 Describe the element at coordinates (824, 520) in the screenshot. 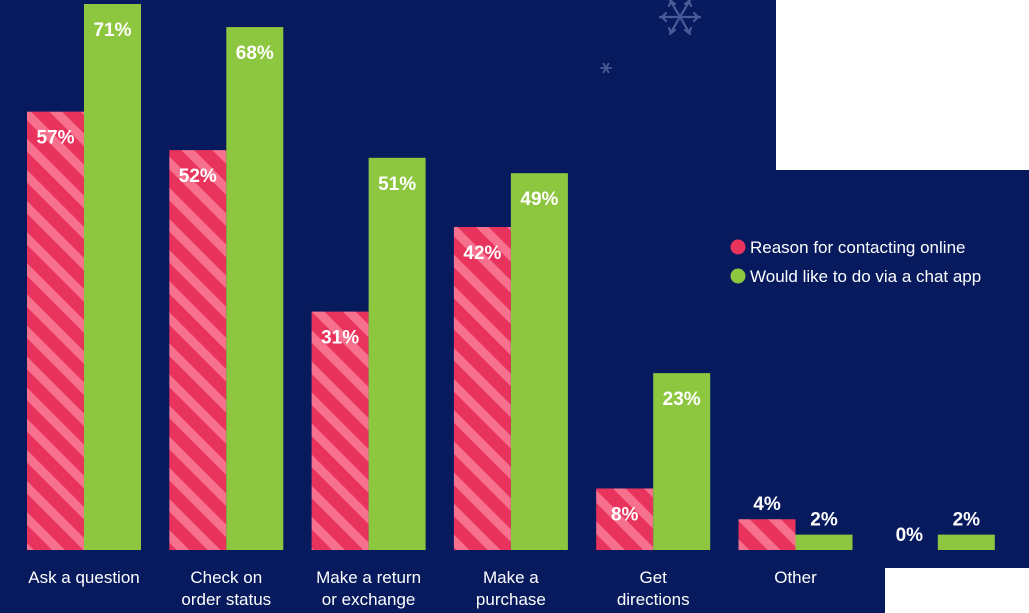

I see `value-label-chat-app-5: 2%` at that location.